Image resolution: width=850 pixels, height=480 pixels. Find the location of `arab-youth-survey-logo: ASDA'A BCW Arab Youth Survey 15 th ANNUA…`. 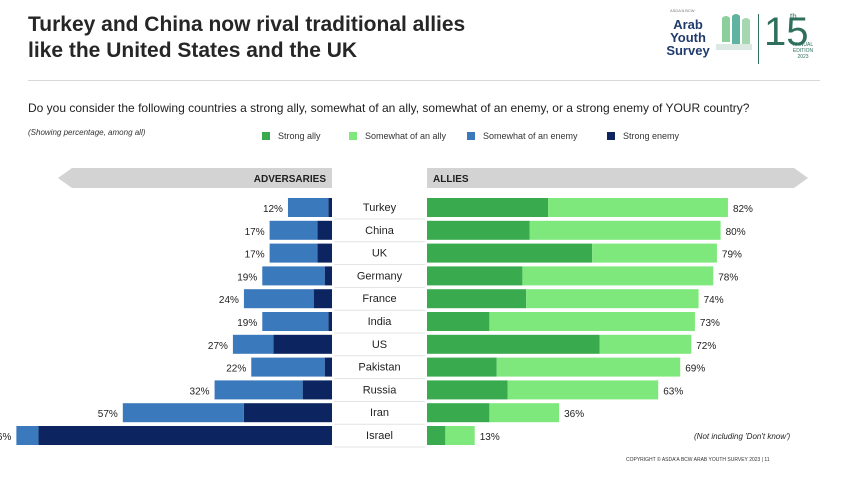

arab-youth-survey-logo: ASDA'A BCW Arab Youth Survey 15 th ANNUA… is located at coordinates (740, 40).